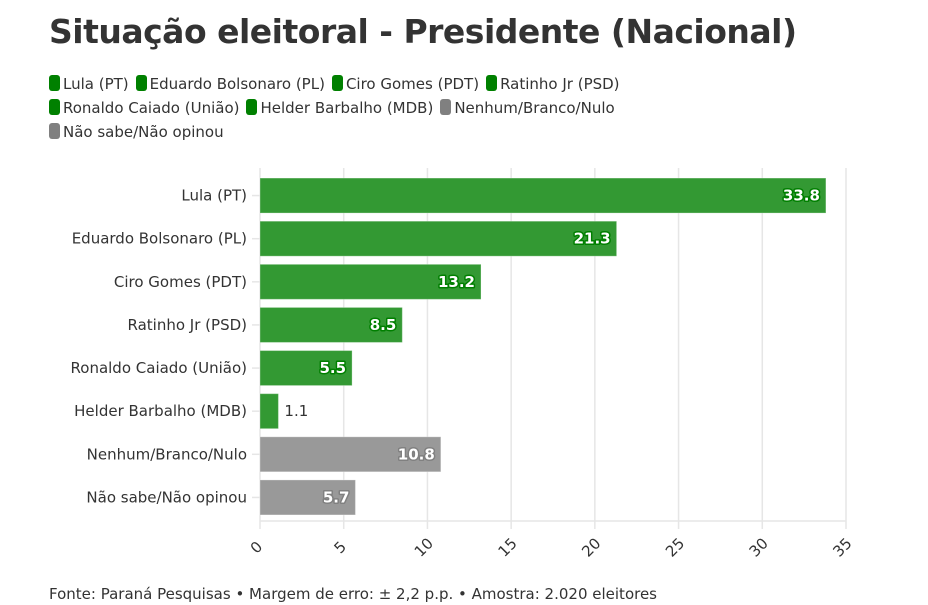 The width and height of the screenshot is (928, 605). I want to click on x-tick-label: 15, so click(507, 547).